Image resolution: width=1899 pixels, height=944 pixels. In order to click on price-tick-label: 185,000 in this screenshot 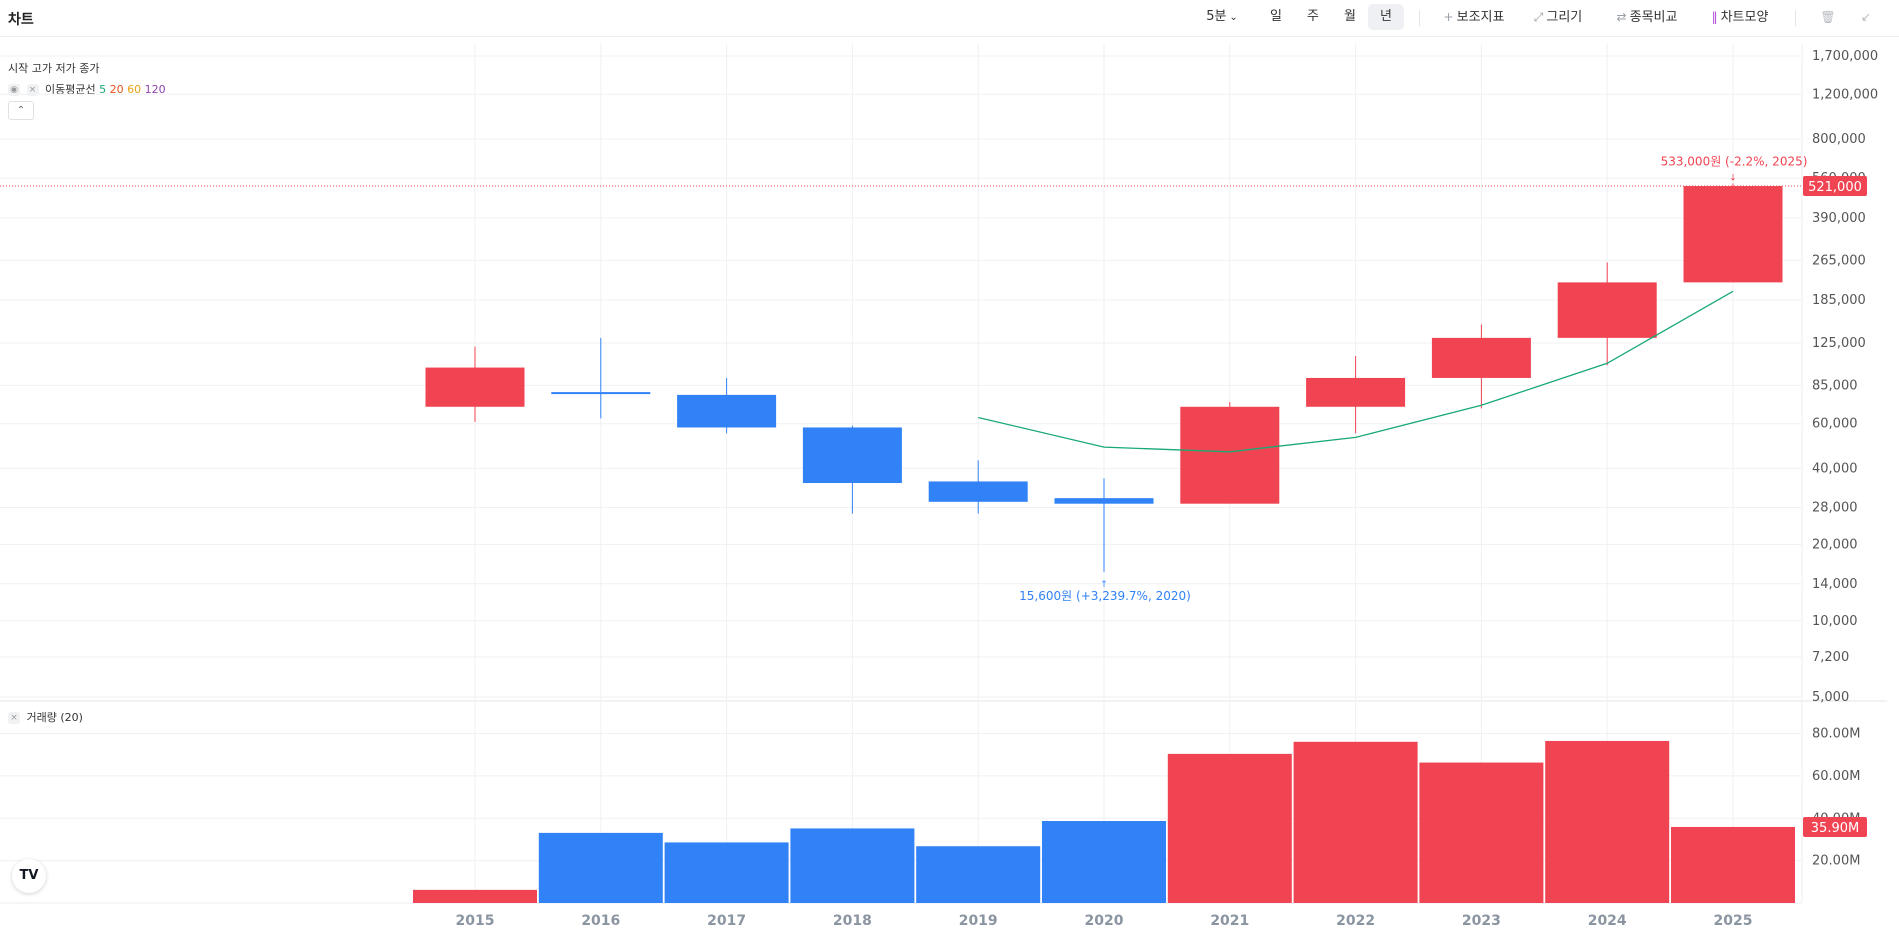, I will do `click(1839, 300)`.